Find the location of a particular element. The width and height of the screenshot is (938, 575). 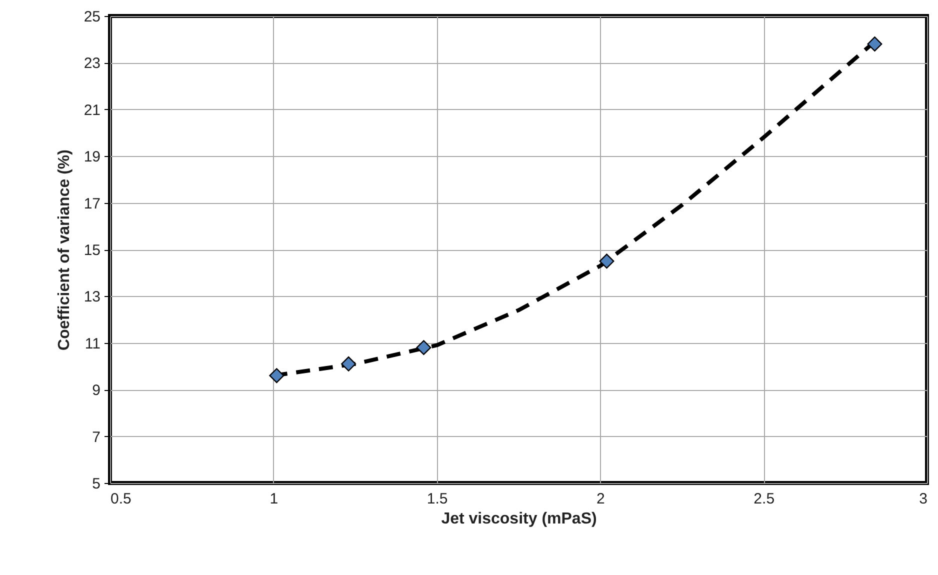

y-tick-label: 19 is located at coordinates (92, 157).